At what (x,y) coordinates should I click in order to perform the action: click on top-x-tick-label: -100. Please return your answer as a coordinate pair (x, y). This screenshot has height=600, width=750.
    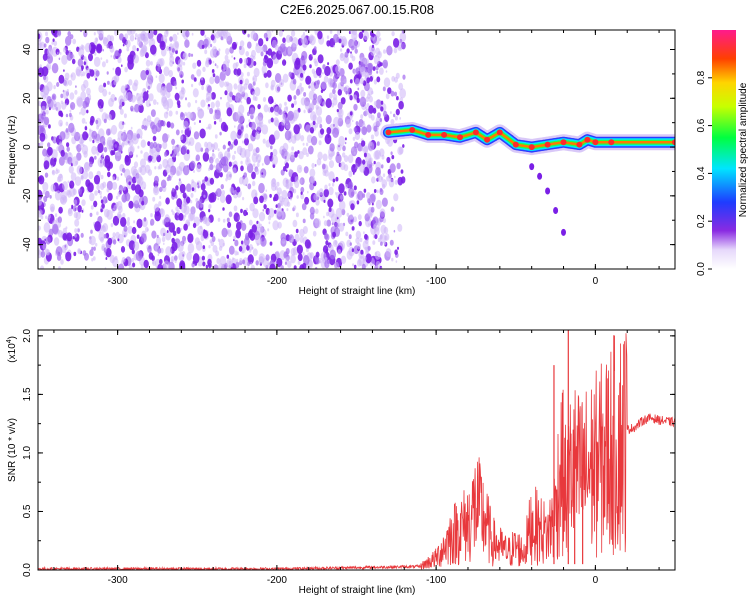
    Looking at the image, I should click on (436, 281).